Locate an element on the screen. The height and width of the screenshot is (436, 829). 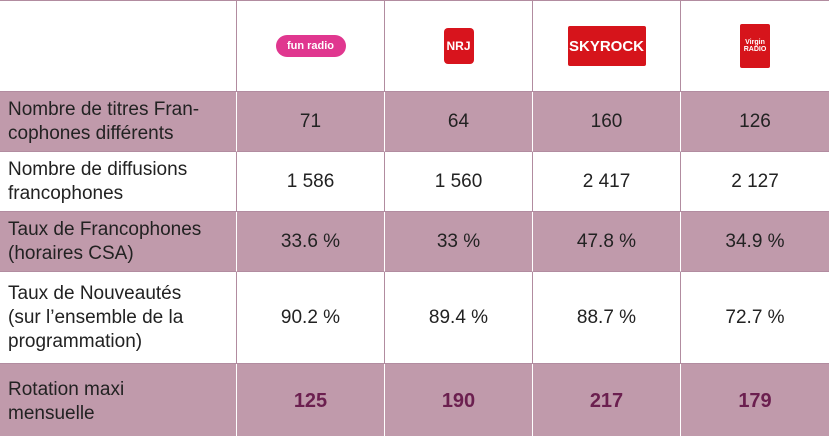
label-line: francophones is located at coordinates (66, 193).